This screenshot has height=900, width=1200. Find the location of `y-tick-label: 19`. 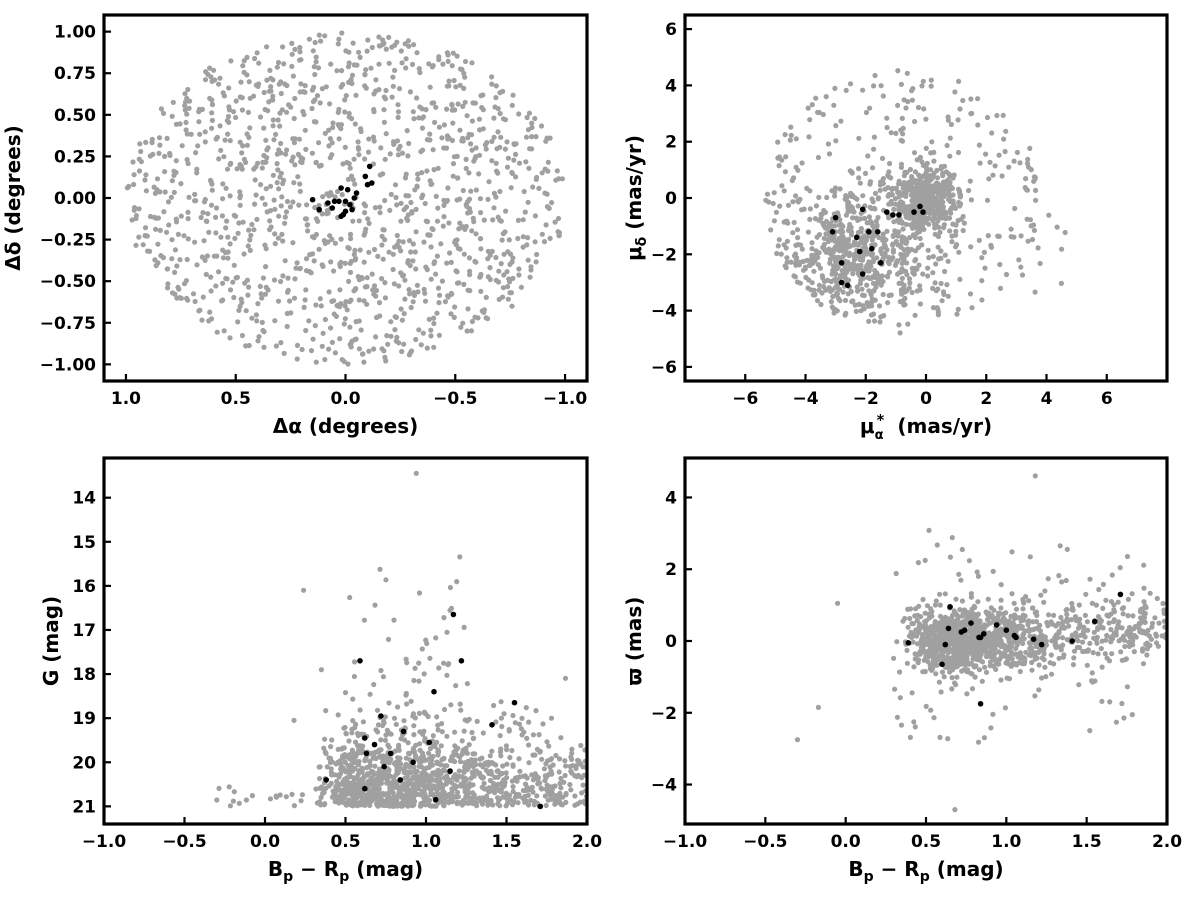

y-tick-label: 19 is located at coordinates (84, 719).